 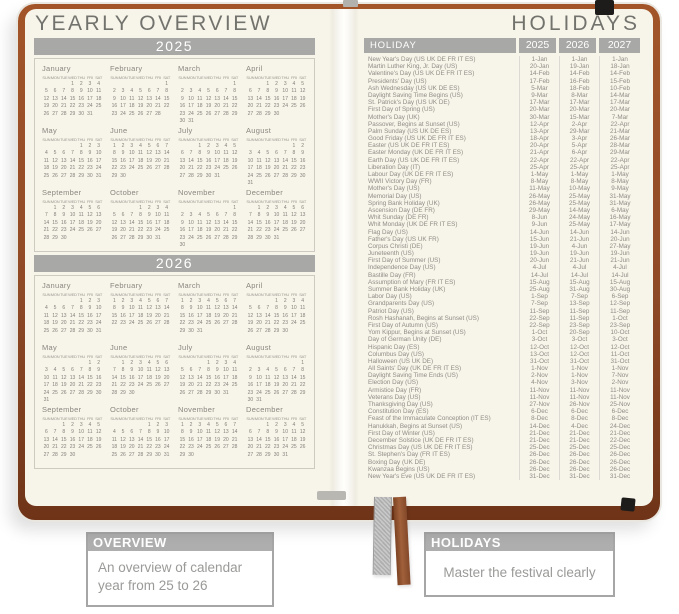 I want to click on weekday-label: FRI, so click(x=90, y=294).